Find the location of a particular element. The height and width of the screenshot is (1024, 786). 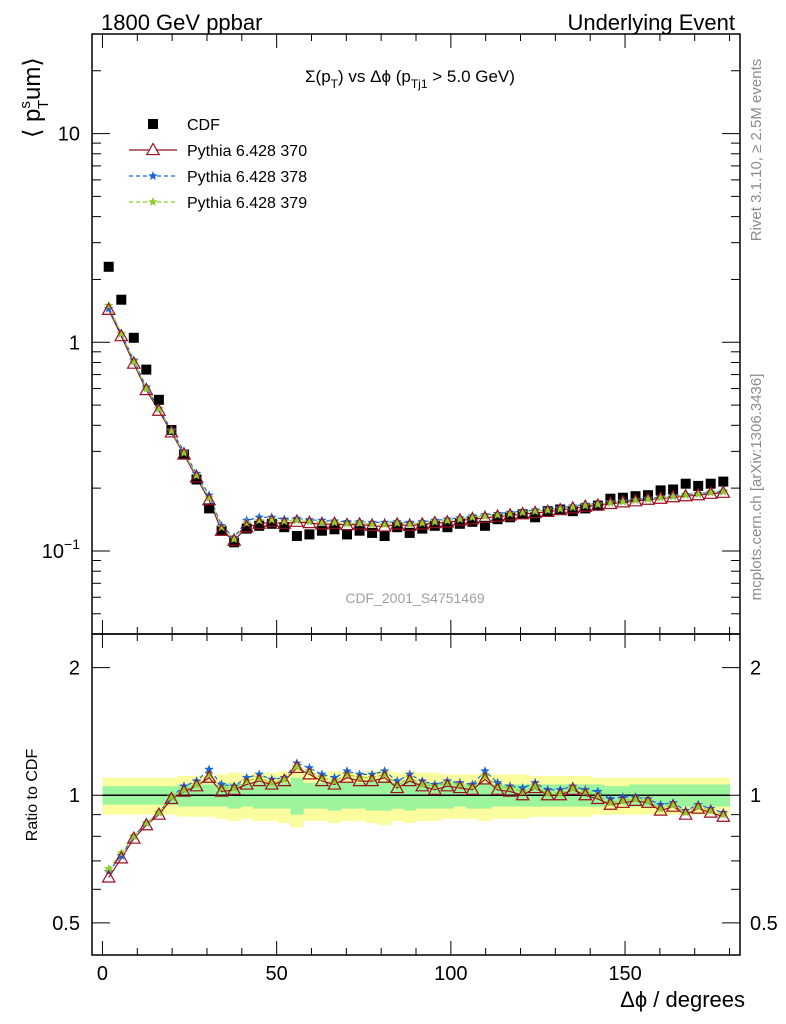

main-y-tick-base: 10 is located at coordinates (69, 135).